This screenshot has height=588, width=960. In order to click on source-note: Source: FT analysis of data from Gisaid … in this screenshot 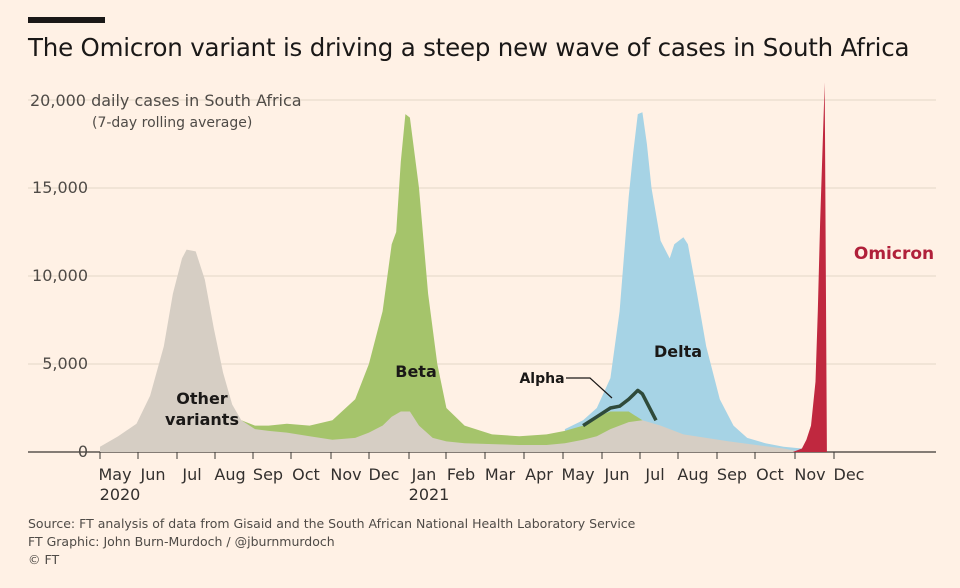, I will do `click(332, 523)`.